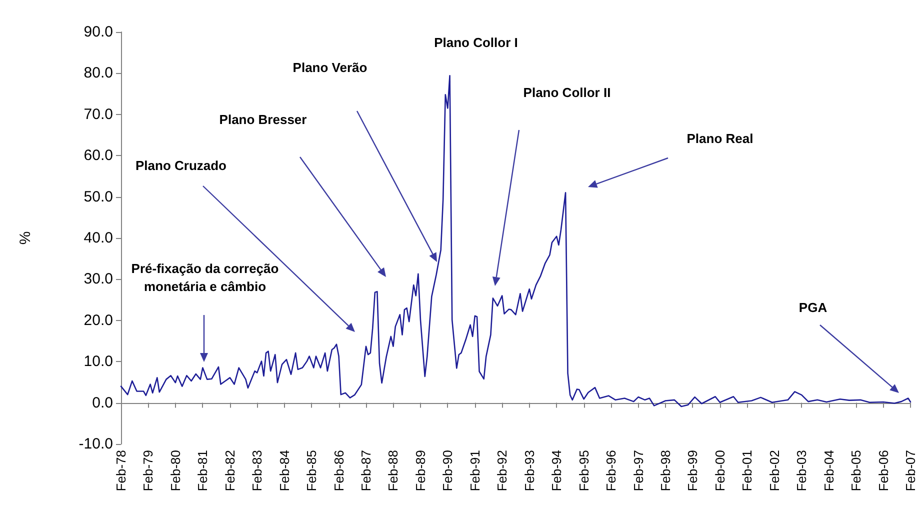 The image size is (917, 521). I want to click on x-tick-label: Feb-79, so click(148, 471).